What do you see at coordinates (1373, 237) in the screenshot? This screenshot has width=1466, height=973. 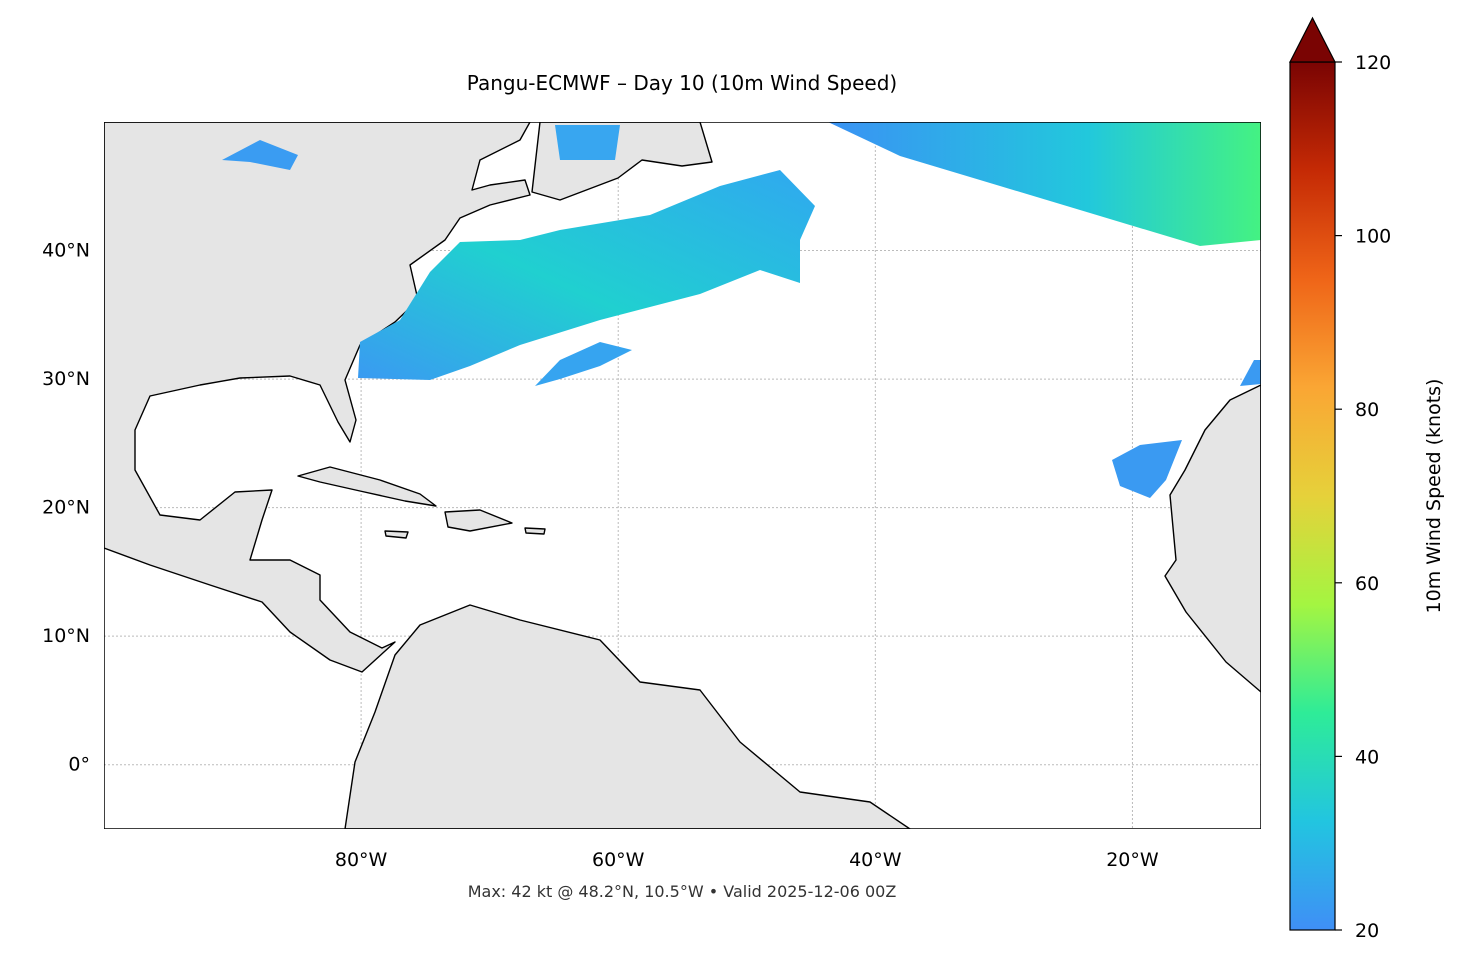 I see `colorbar-tick-label: 100` at bounding box center [1373, 237].